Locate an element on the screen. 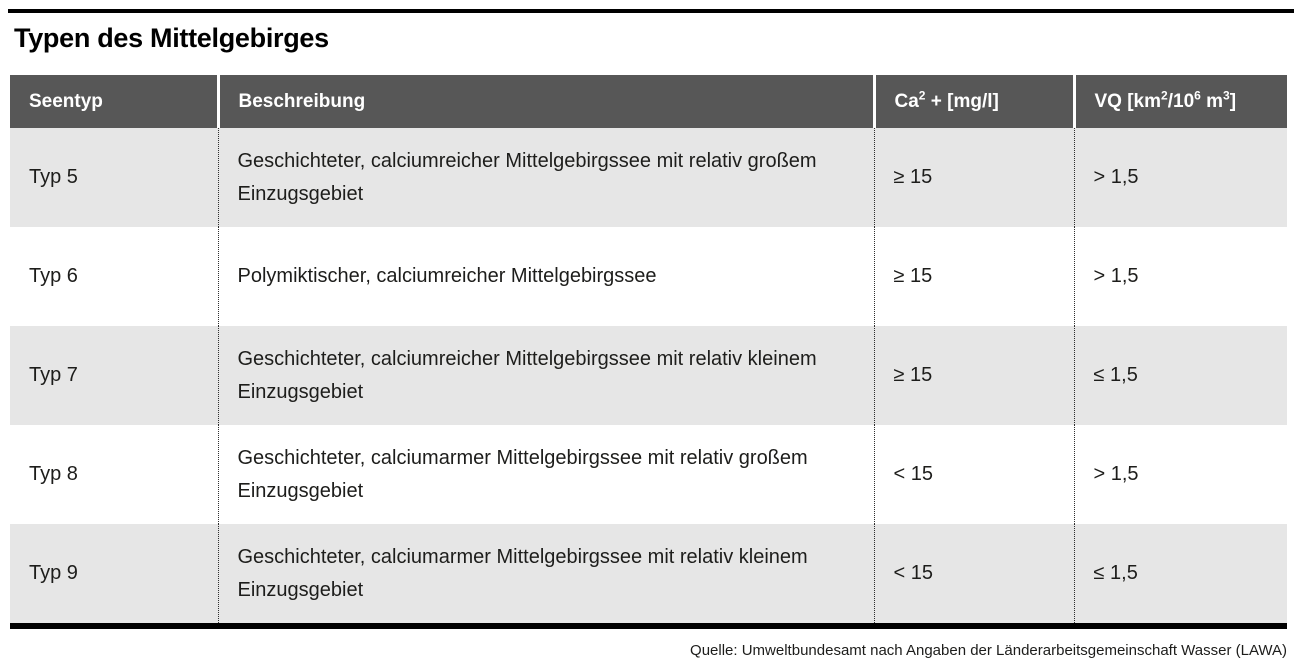 This screenshot has width=1303, height=669. header-text: VQ [km is located at coordinates (1128, 101).